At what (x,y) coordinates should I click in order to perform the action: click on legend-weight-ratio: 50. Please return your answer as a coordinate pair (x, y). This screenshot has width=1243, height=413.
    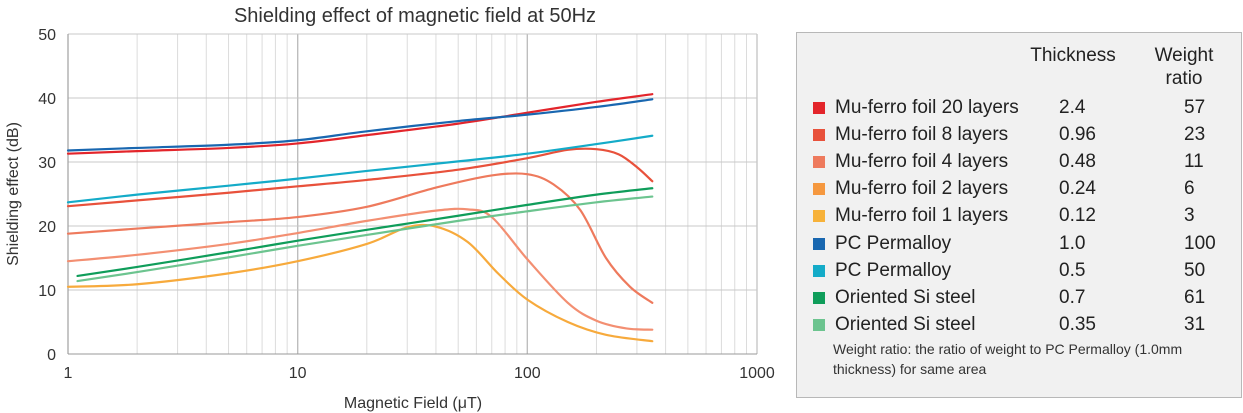
    Looking at the image, I should click on (1195, 270).